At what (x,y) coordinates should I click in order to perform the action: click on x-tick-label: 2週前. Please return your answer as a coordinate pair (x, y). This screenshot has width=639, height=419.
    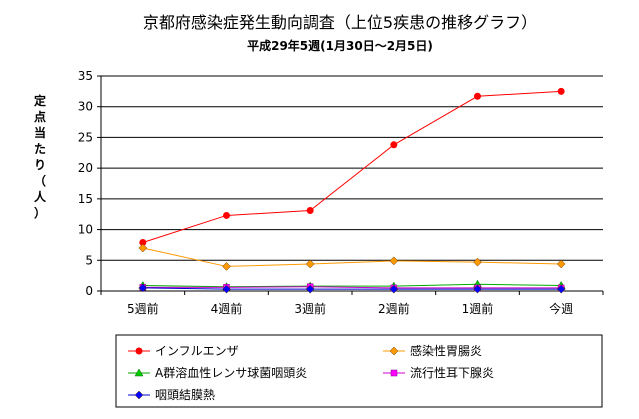
    Looking at the image, I should click on (394, 308).